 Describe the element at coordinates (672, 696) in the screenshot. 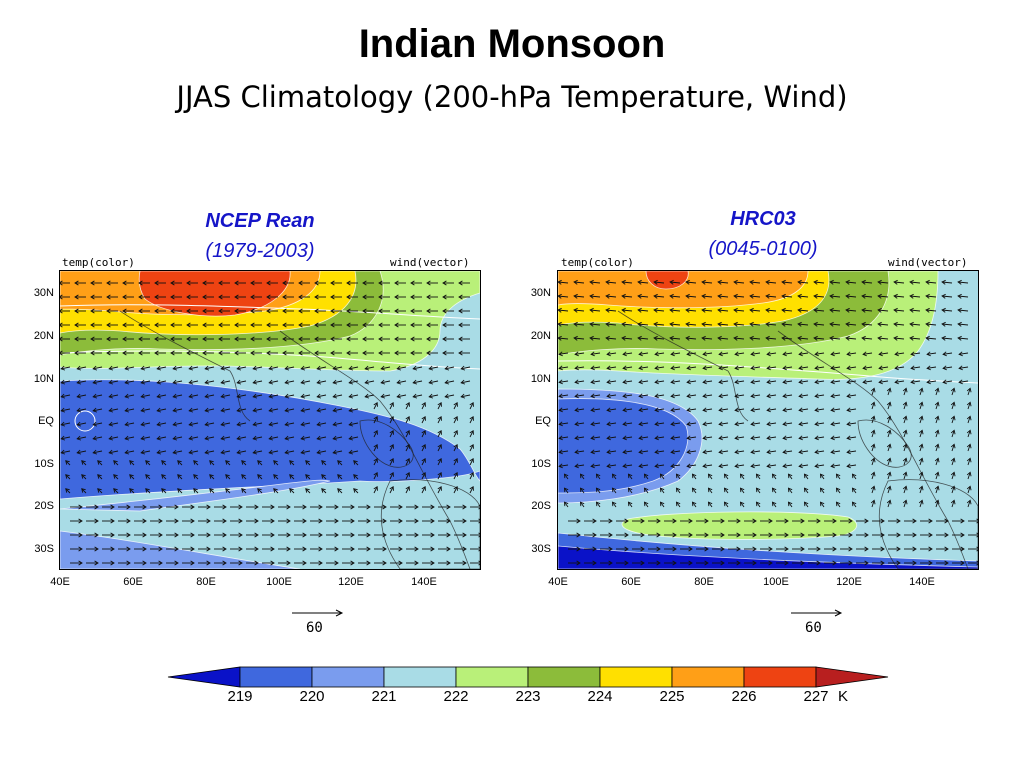

I see `colorbar-tick: 225` at that location.